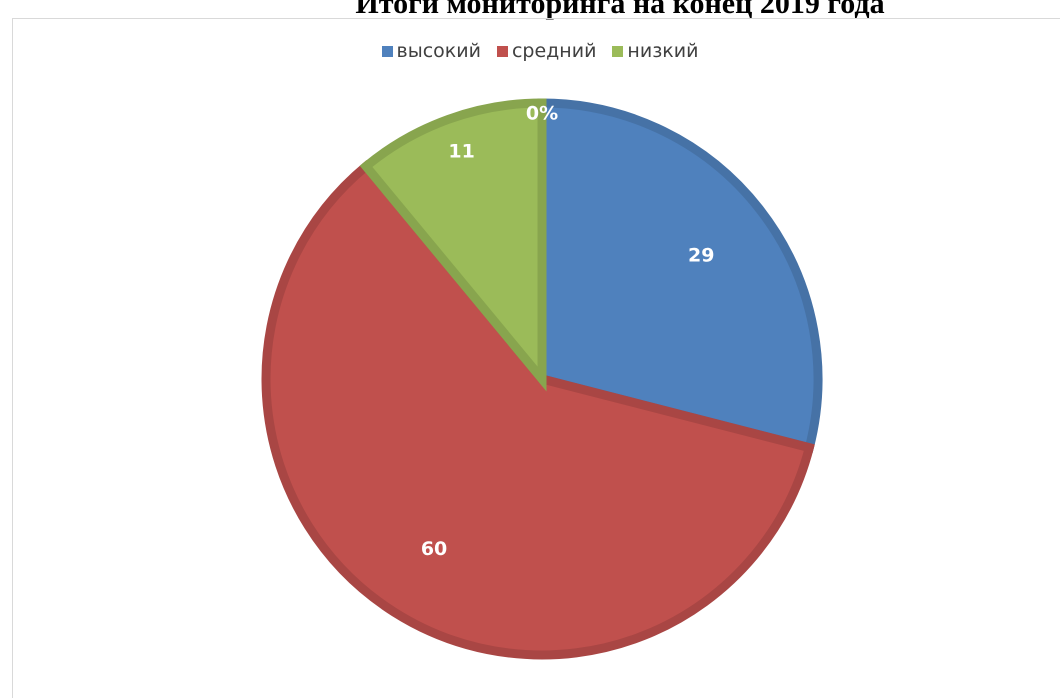 Image resolution: width=1060 pixels, height=698 pixels. What do you see at coordinates (387, 51) in the screenshot?
I see `legend-swatch-high` at bounding box center [387, 51].